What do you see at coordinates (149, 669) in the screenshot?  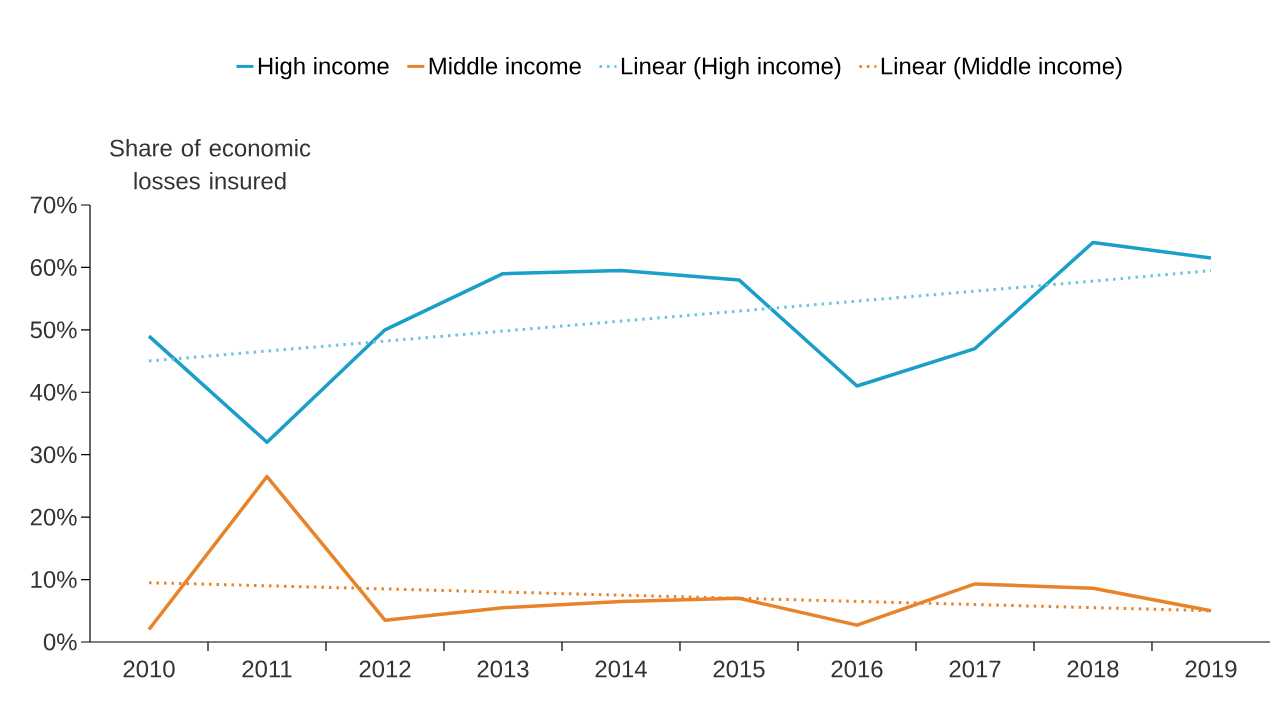 I see `x-tick-label: 2010` at bounding box center [149, 669].